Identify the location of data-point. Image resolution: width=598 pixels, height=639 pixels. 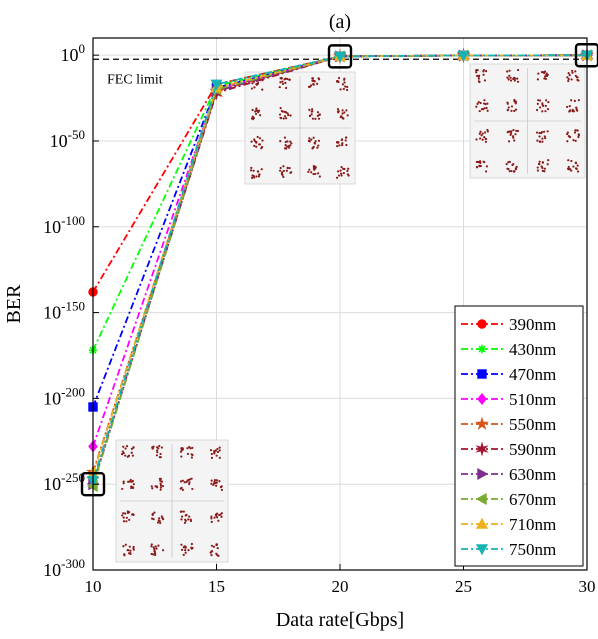
(481, 499).